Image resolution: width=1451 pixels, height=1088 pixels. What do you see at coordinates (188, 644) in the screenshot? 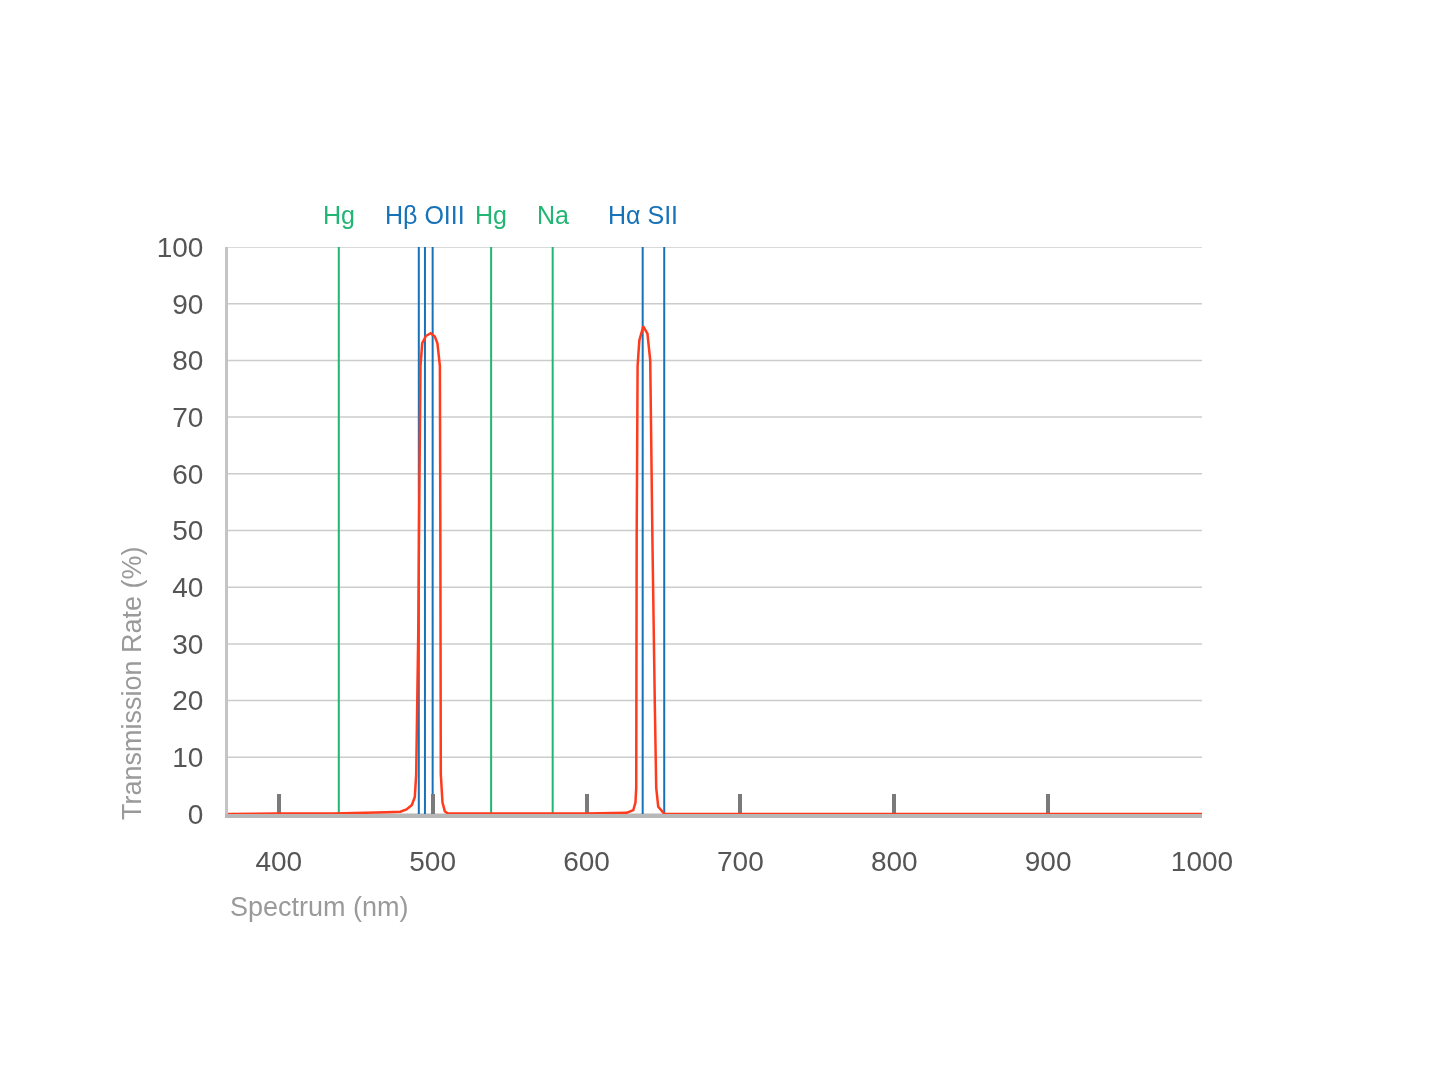
I see `y-tick-label: 30` at bounding box center [188, 644].